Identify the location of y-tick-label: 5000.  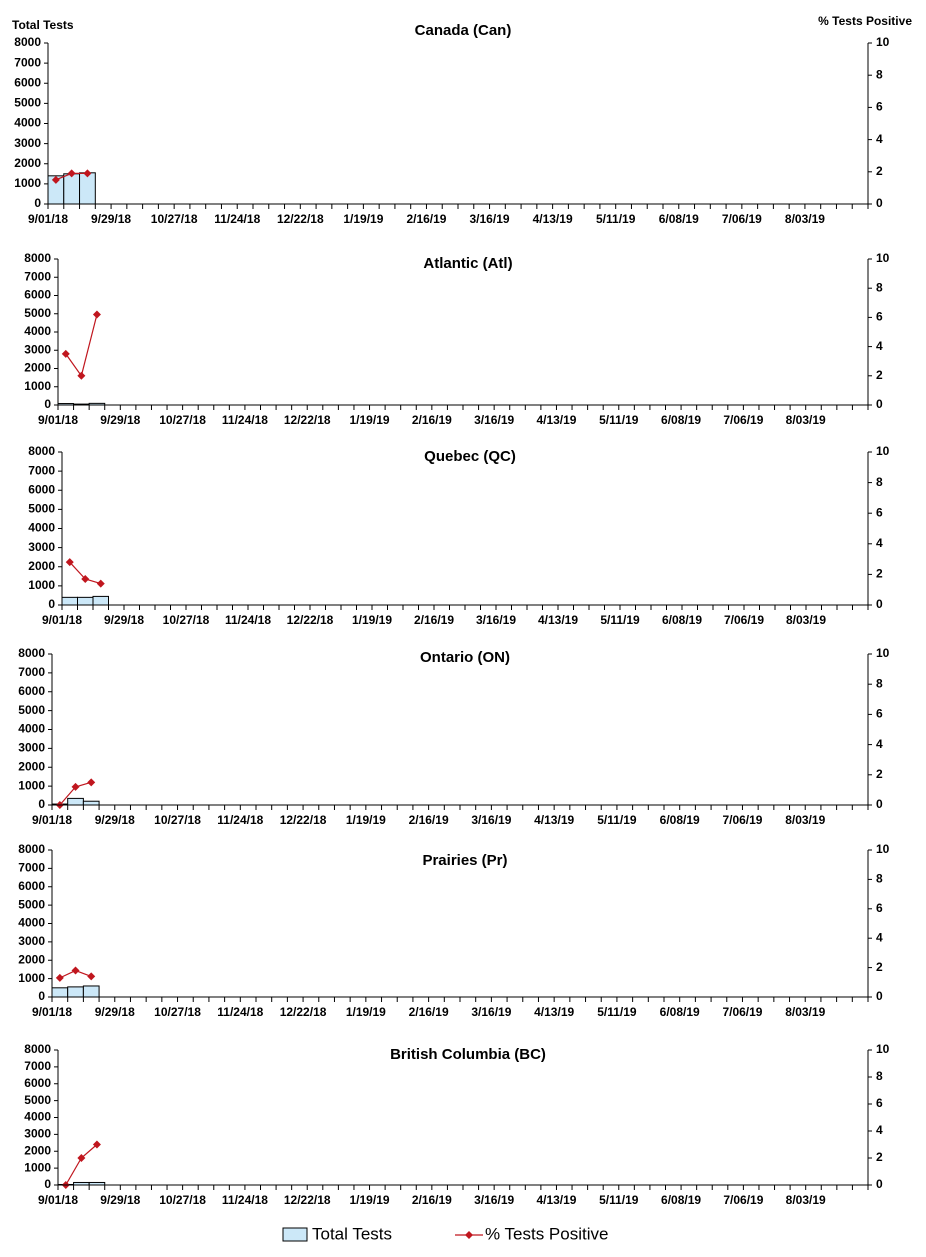
(41, 509).